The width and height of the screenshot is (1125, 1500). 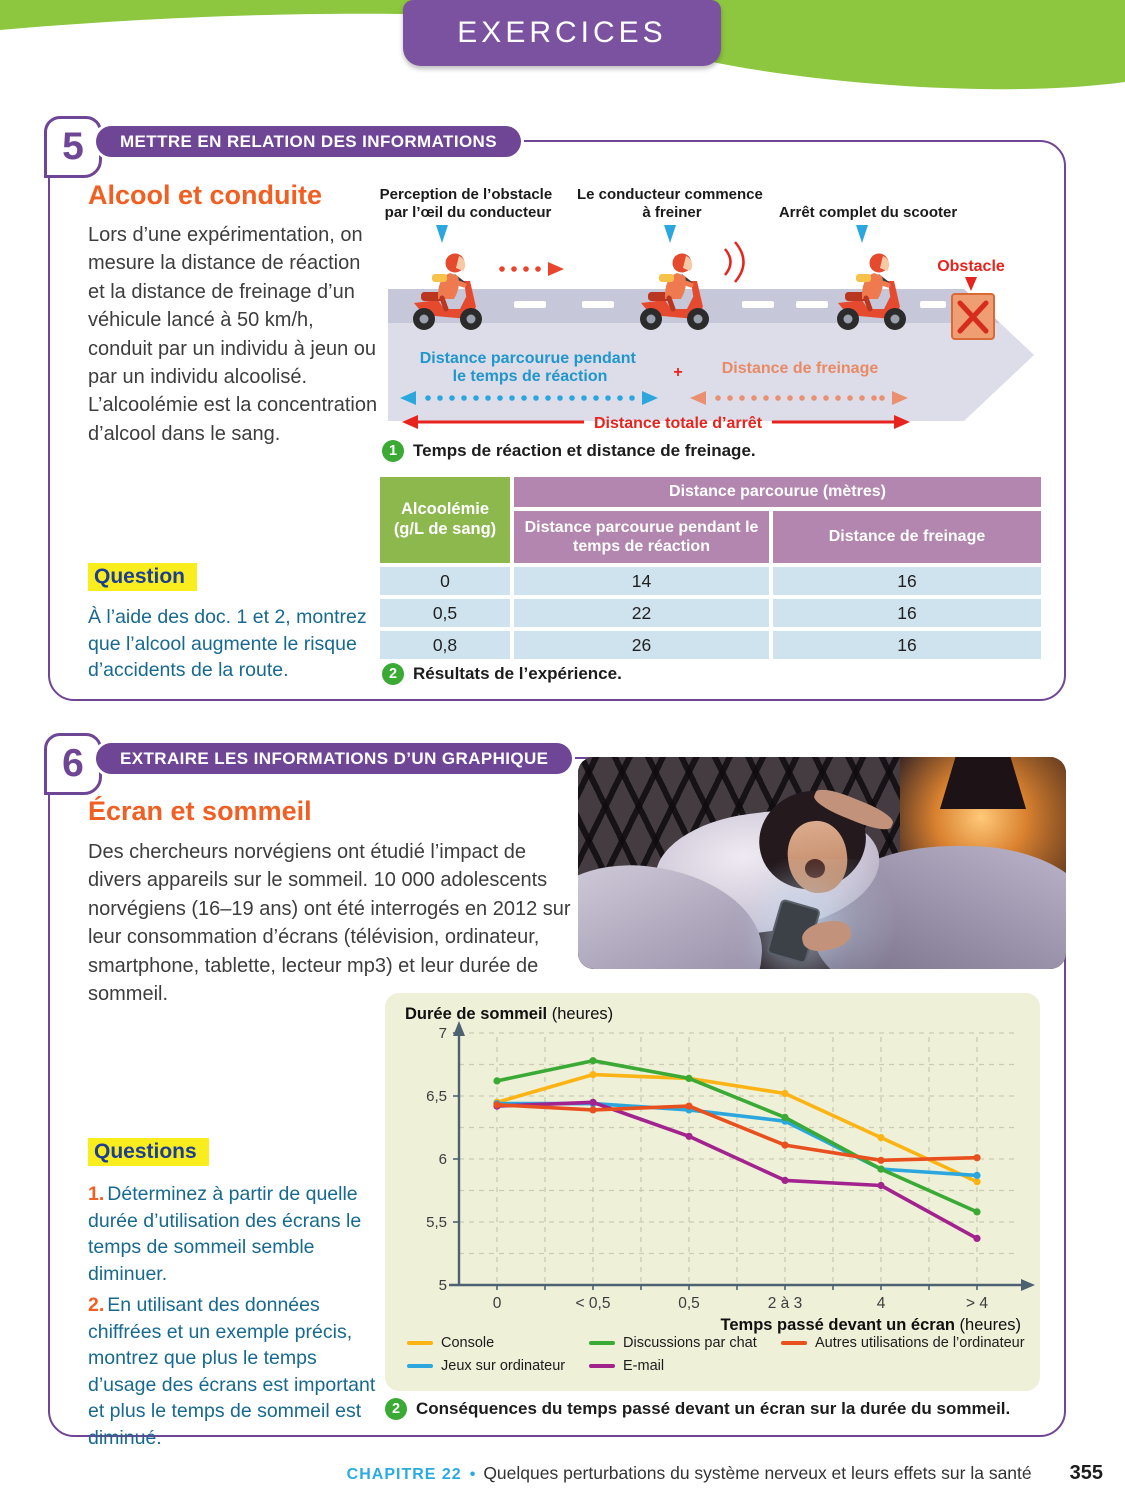 I want to click on svg-text: 5,5, so click(x=436, y=1222).